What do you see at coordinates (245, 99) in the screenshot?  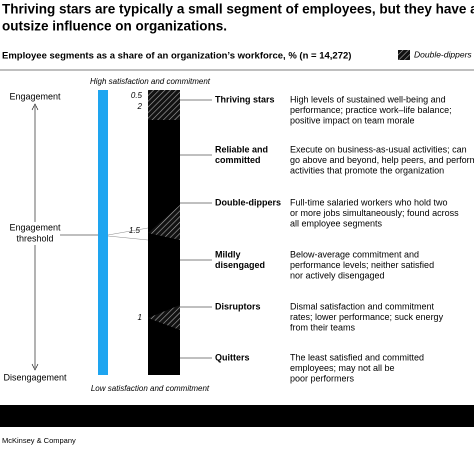 I see `segment-name: Thriving stars` at bounding box center [245, 99].